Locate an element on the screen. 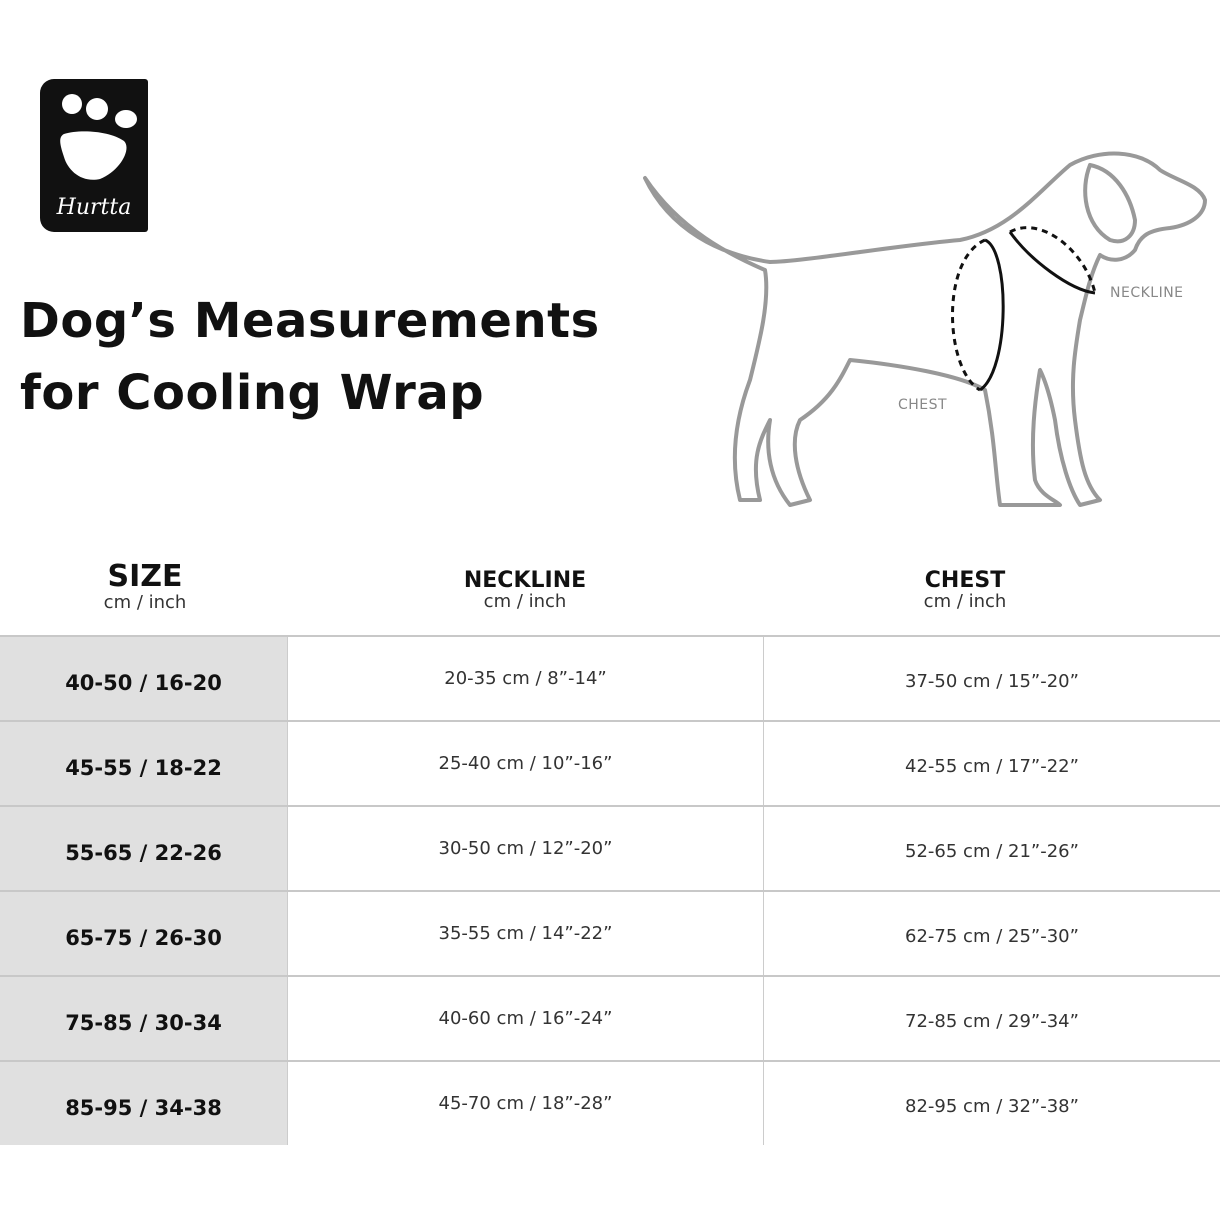 This screenshot has width=1220, height=1220. hurtta-logo: Hurtta is located at coordinates (94, 155).